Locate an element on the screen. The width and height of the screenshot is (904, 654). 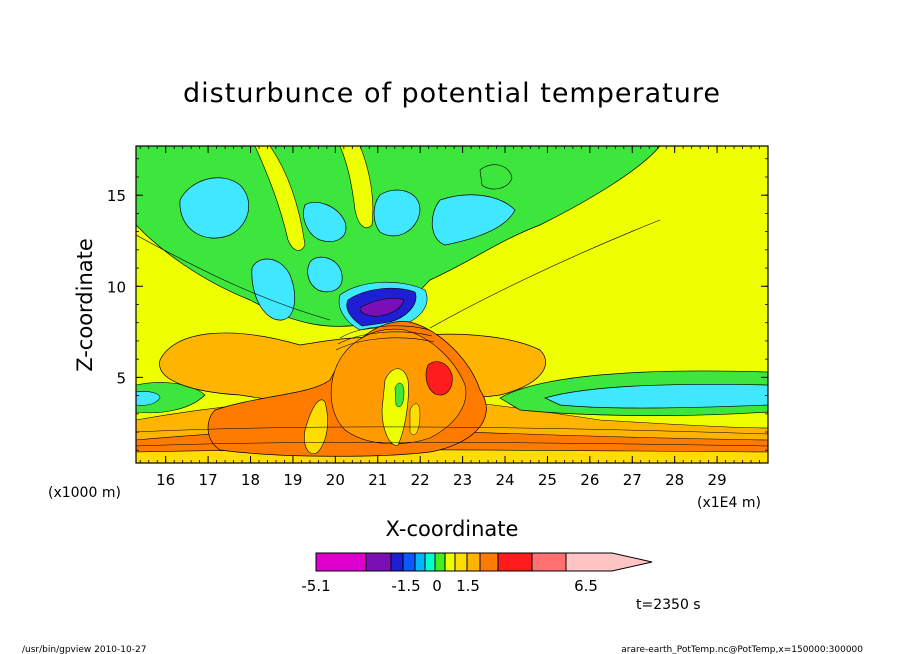
y-axis-title: Z-coordinate is located at coordinates (85, 305).